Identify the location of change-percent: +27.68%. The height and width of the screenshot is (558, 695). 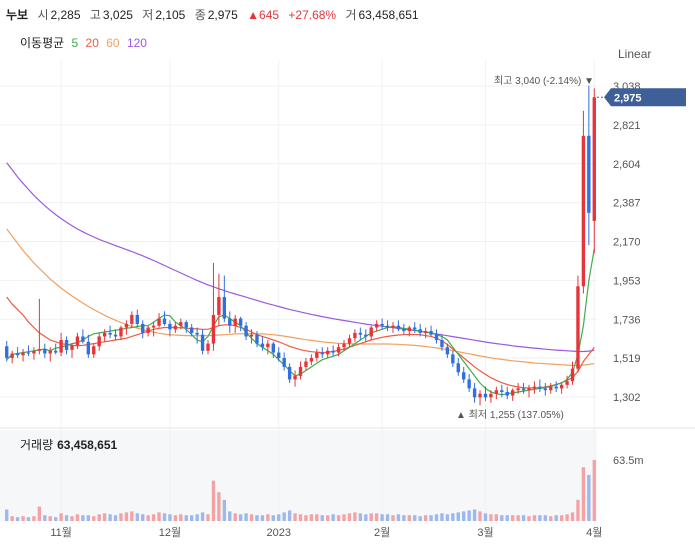
(312, 15).